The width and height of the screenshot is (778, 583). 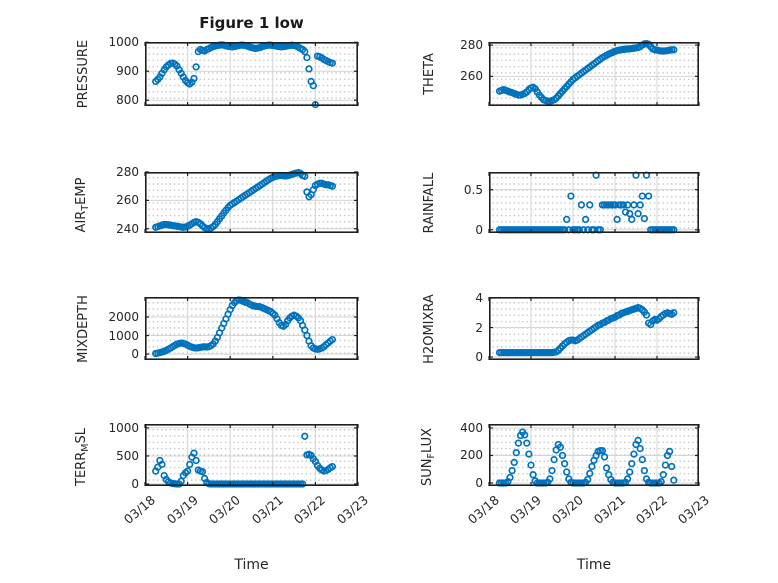 I want to click on scatter-series-air_temp, so click(x=244, y=201).